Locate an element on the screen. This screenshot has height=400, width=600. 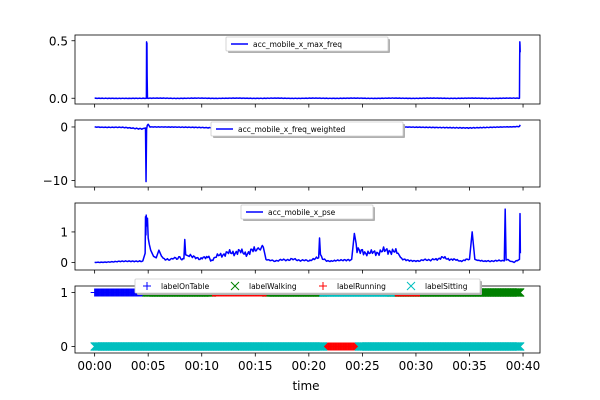
legend: acc_mobile_x_max_freq is located at coordinates (307, 44).